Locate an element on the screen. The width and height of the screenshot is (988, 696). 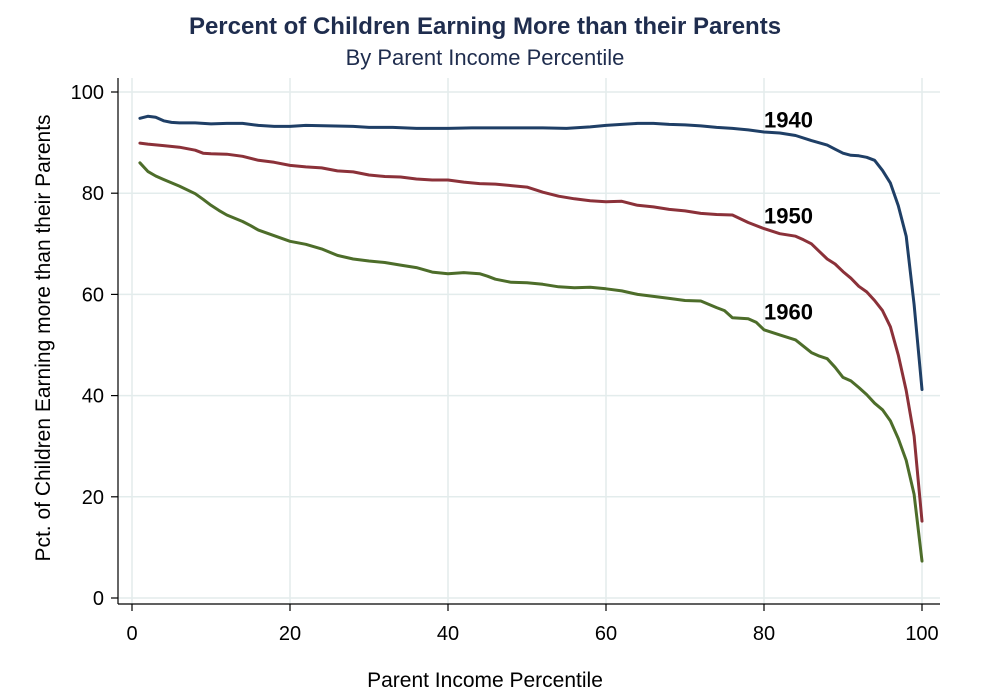
x-tick-label: 0 is located at coordinates (131, 634).